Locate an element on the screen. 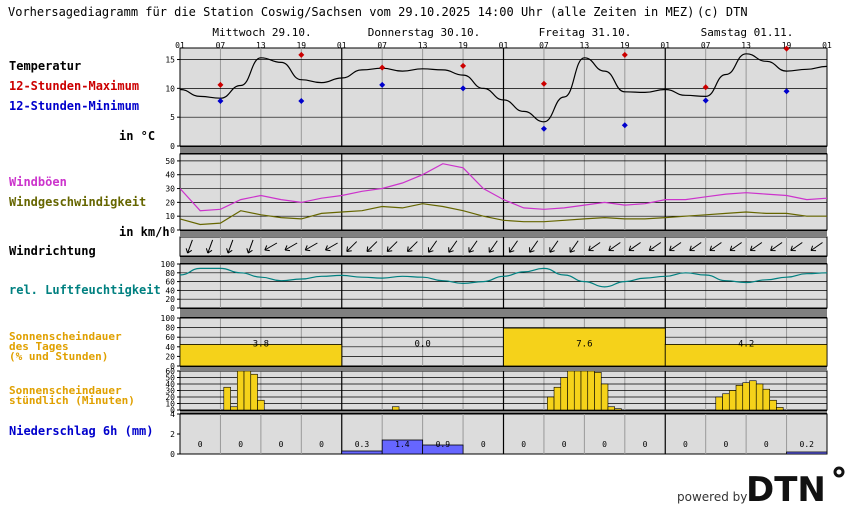 Image resolution: width=850 pixels, height=524 pixels. label-wind-unit: in km/h is located at coordinates (144, 232).